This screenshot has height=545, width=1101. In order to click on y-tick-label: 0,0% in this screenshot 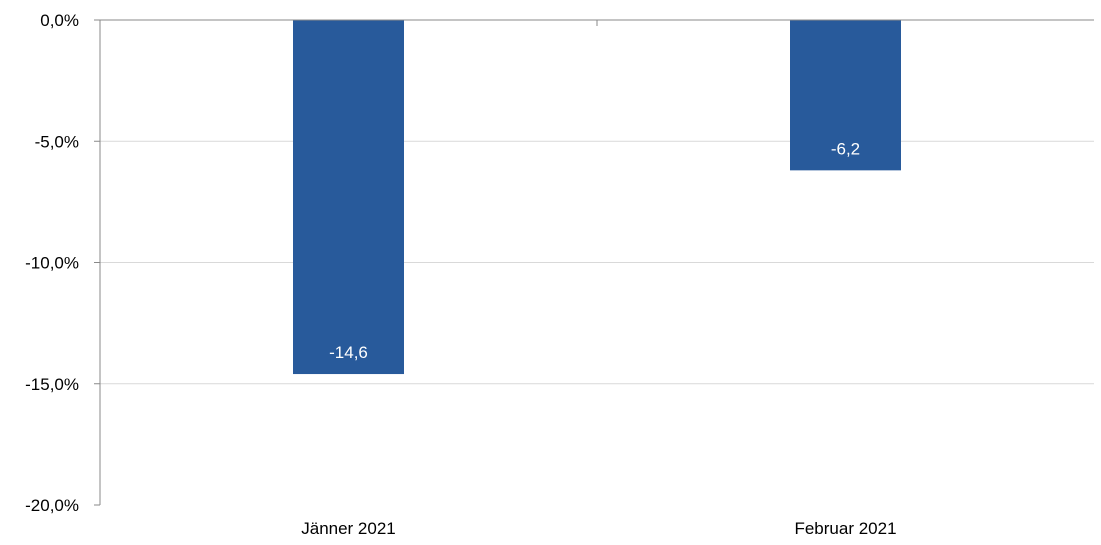, I will do `click(59, 20)`.